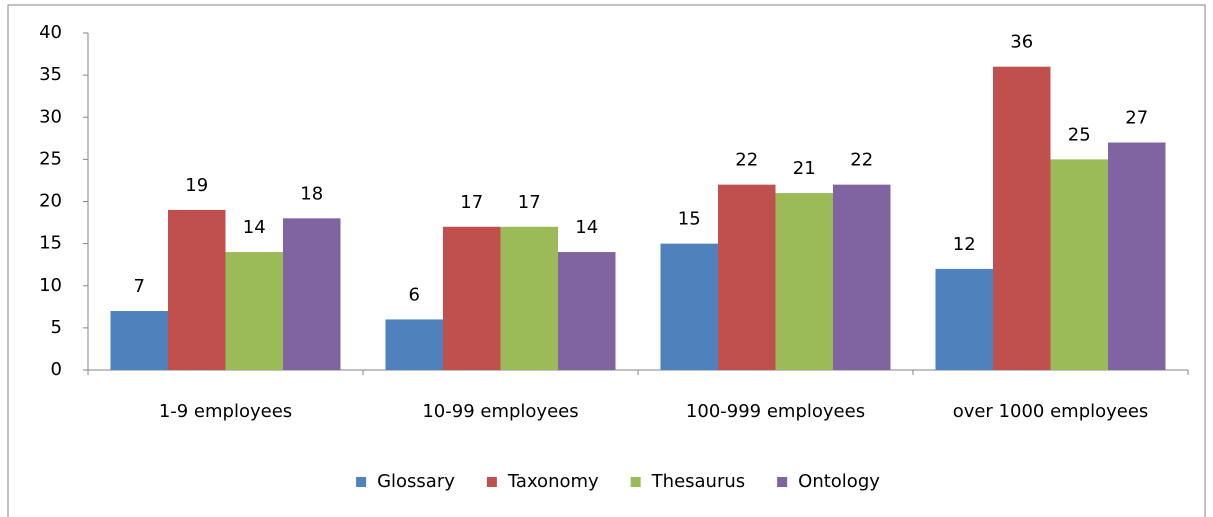  I want to click on x-tick-label: 1-9 employees, so click(225, 411).